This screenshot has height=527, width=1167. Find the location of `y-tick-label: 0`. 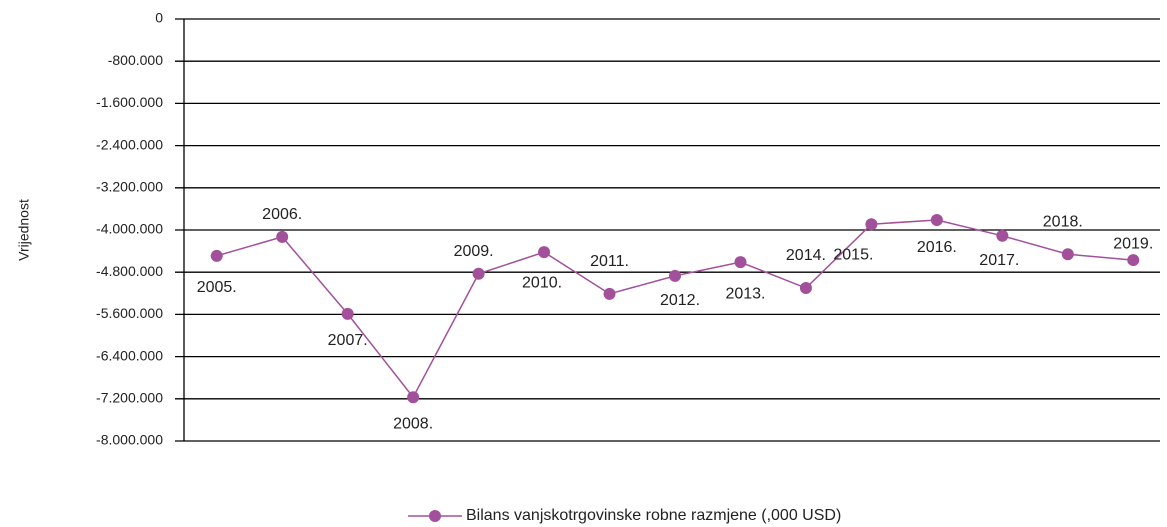

y-tick-label: 0 is located at coordinates (159, 18).